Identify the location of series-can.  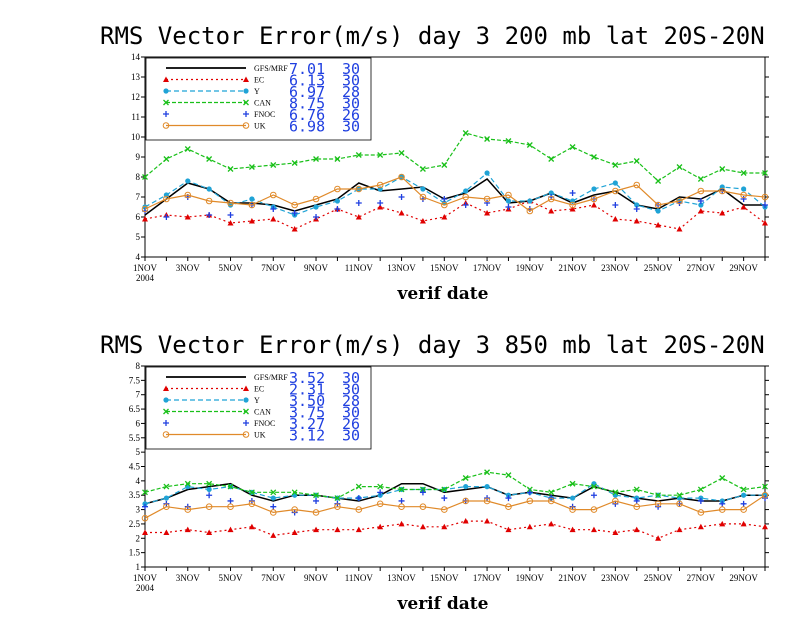
(455, 485).